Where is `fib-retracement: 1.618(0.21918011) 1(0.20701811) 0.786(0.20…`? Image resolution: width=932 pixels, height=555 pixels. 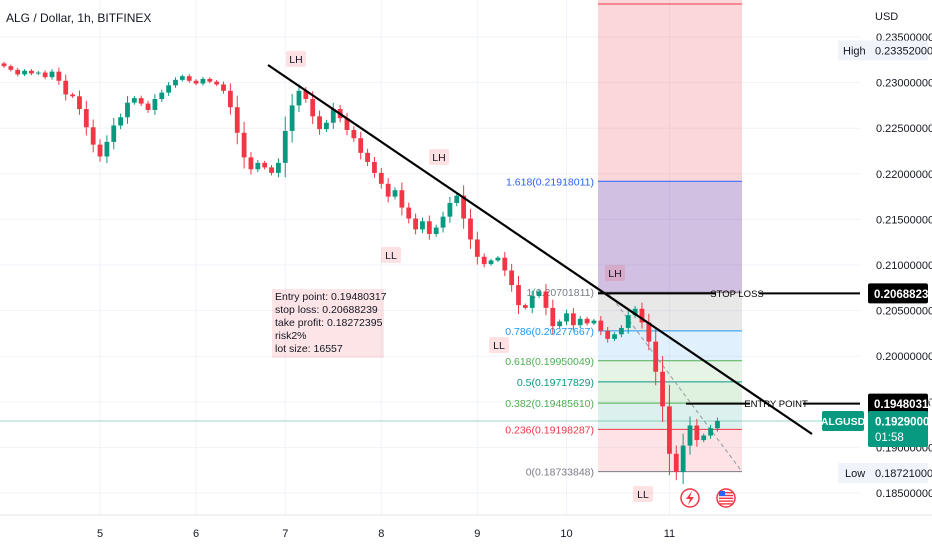 fib-retracement: 1.618(0.21918011) 1(0.20701811) 0.786(0.20… is located at coordinates (624, 327).